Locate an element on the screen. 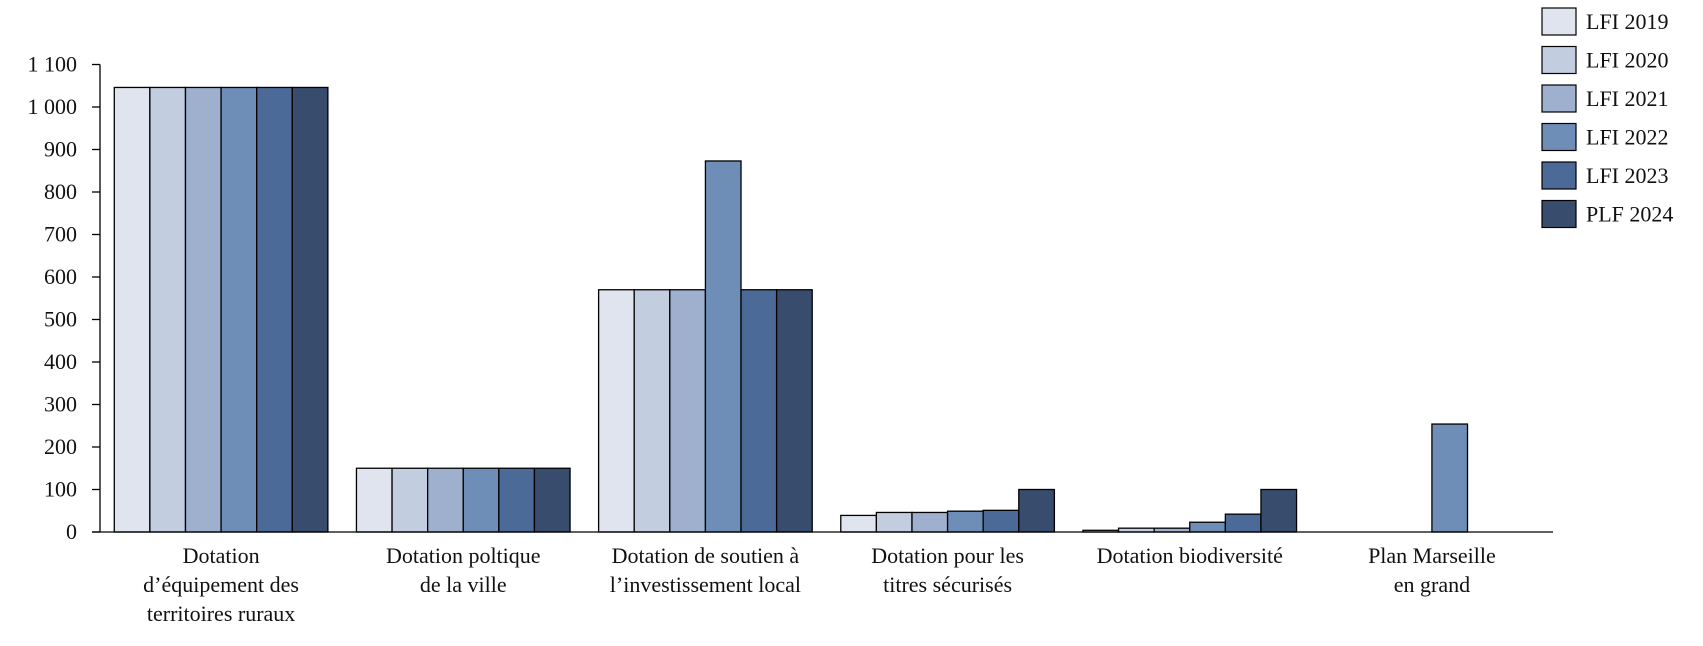  y-tick-label: 600 is located at coordinates (60, 276).